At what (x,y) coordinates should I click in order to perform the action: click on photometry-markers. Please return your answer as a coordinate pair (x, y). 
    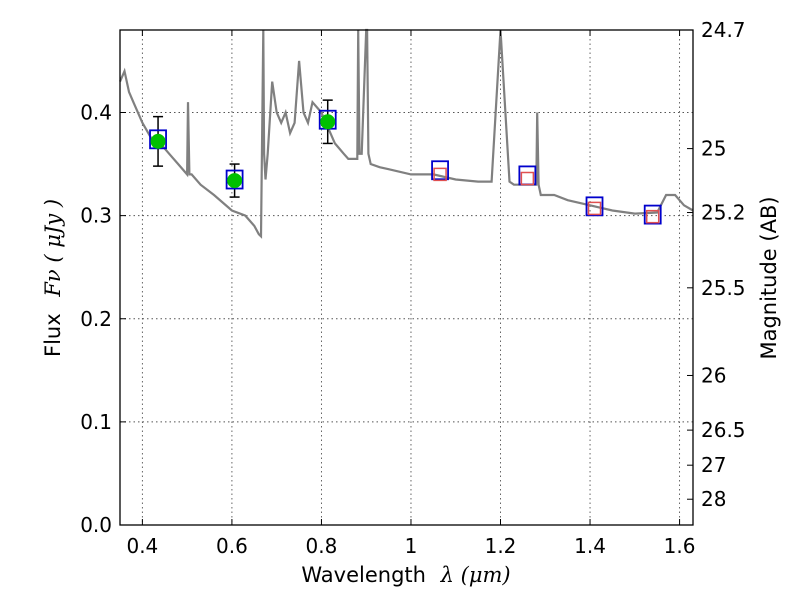
    Looking at the image, I should click on (405, 162).